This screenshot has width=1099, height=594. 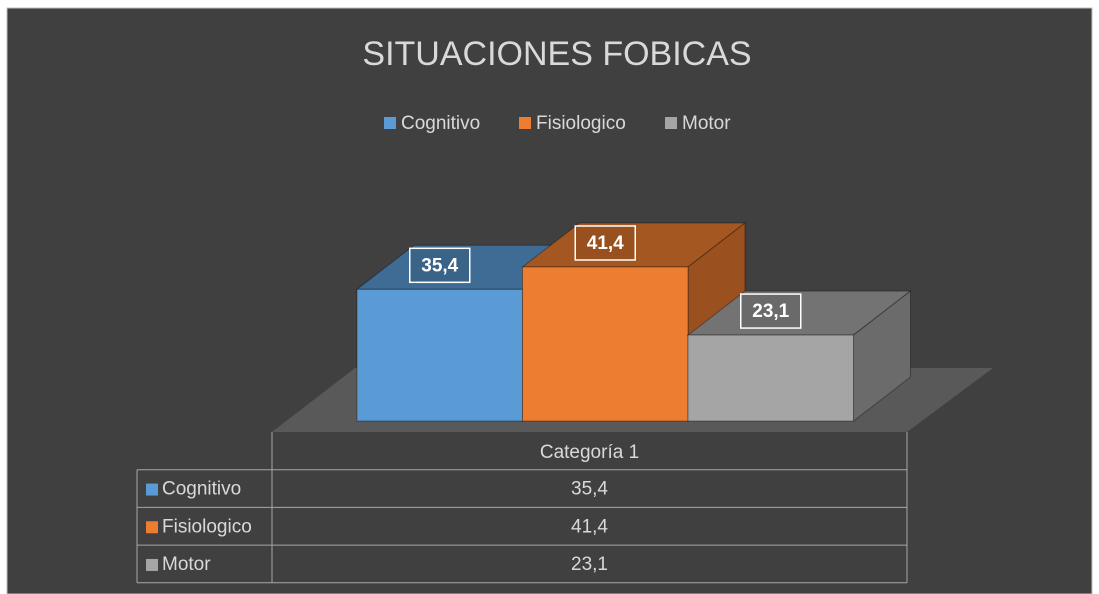 I want to click on data-label: 41,4, so click(x=605, y=243).